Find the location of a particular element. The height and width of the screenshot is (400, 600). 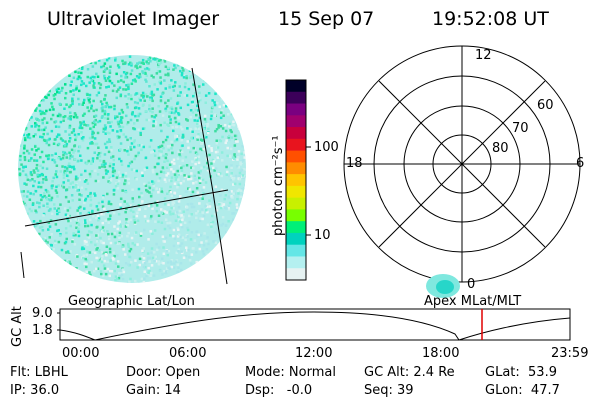

x-tick-0600: 06:00 is located at coordinates (188, 353).